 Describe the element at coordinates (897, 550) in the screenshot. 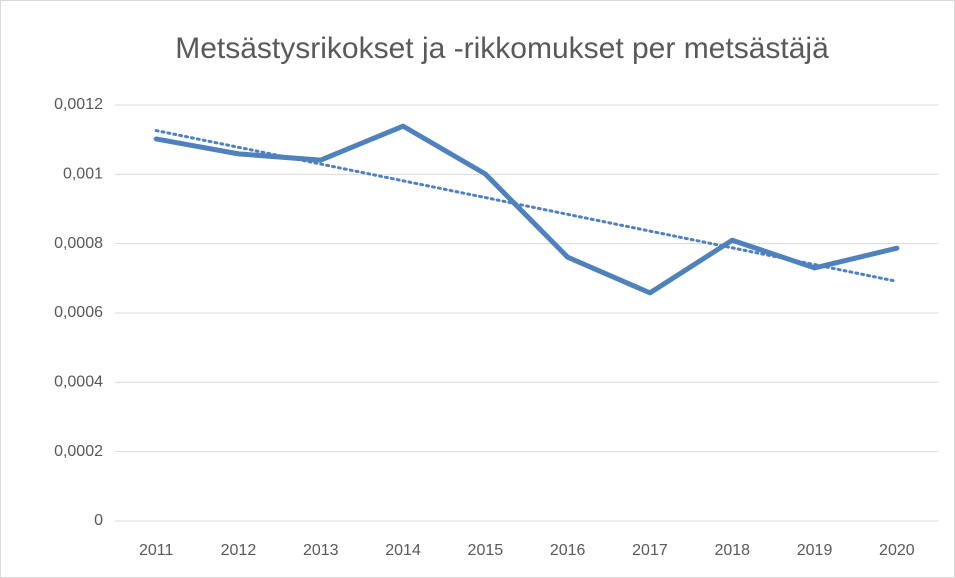

I see `x-tick-label: 2020` at that location.